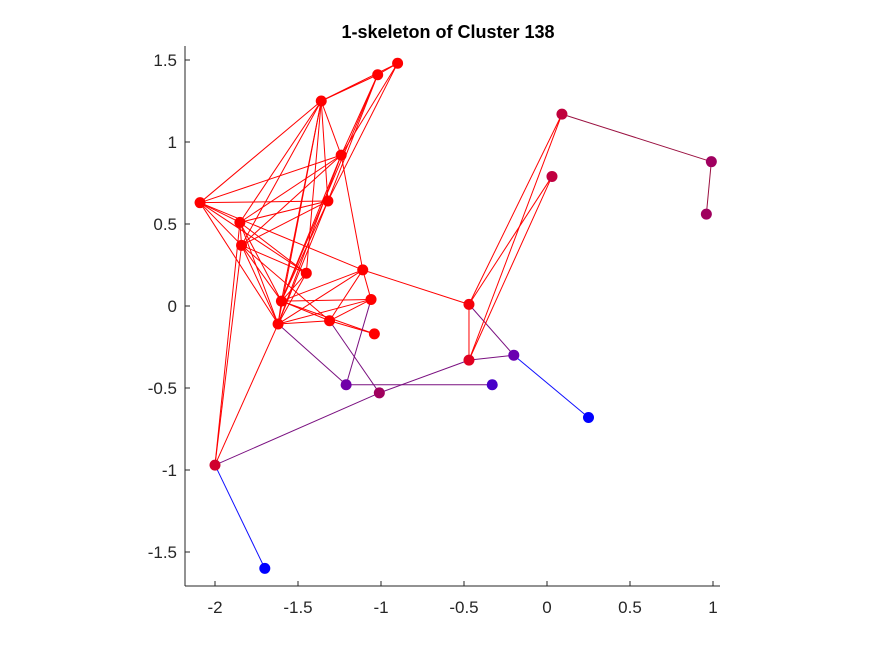 Image resolution: width=875 pixels, height=656 pixels. I want to click on x-tick-label: -1.5, so click(297, 607).